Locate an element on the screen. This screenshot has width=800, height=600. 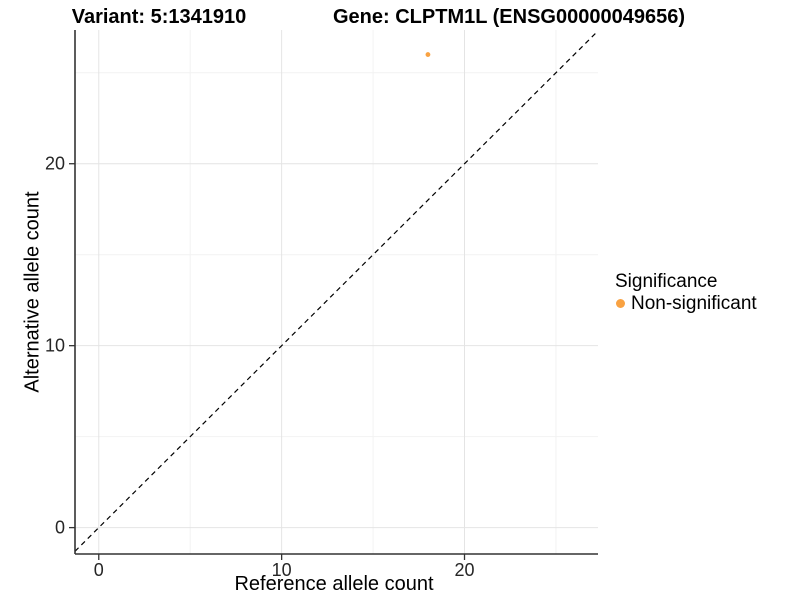
legend-point-icon is located at coordinates (620, 303).